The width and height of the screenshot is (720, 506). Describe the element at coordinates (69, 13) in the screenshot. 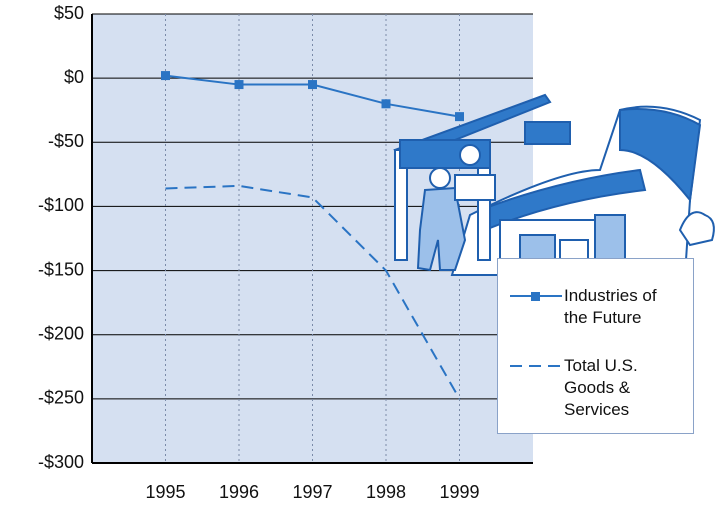

I see `y-tick-label: $50` at that location.